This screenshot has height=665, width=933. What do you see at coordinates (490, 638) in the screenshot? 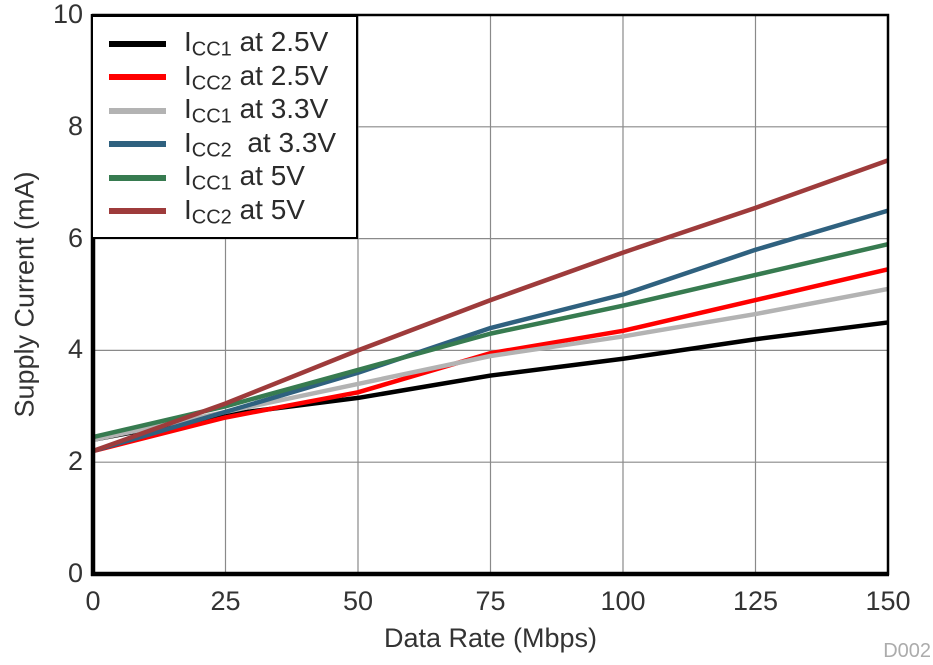
I see `x-axis-title: Data Rate (Mbps)` at bounding box center [490, 638].